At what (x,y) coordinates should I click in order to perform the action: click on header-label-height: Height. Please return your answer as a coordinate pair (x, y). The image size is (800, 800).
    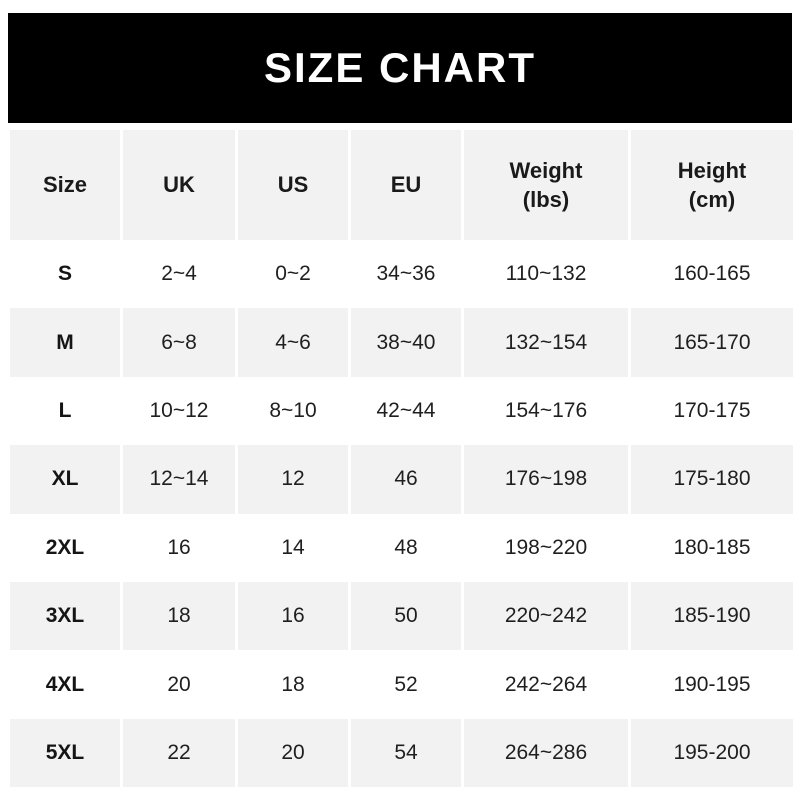
    Looking at the image, I should click on (712, 170).